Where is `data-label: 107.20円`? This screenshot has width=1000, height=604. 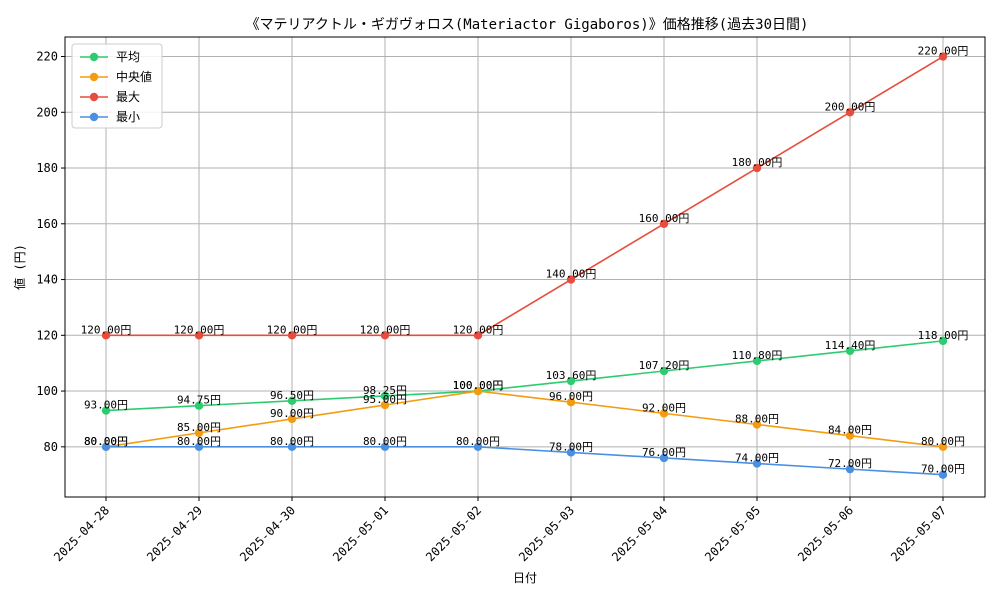 data-label: 107.20円 is located at coordinates (664, 365).